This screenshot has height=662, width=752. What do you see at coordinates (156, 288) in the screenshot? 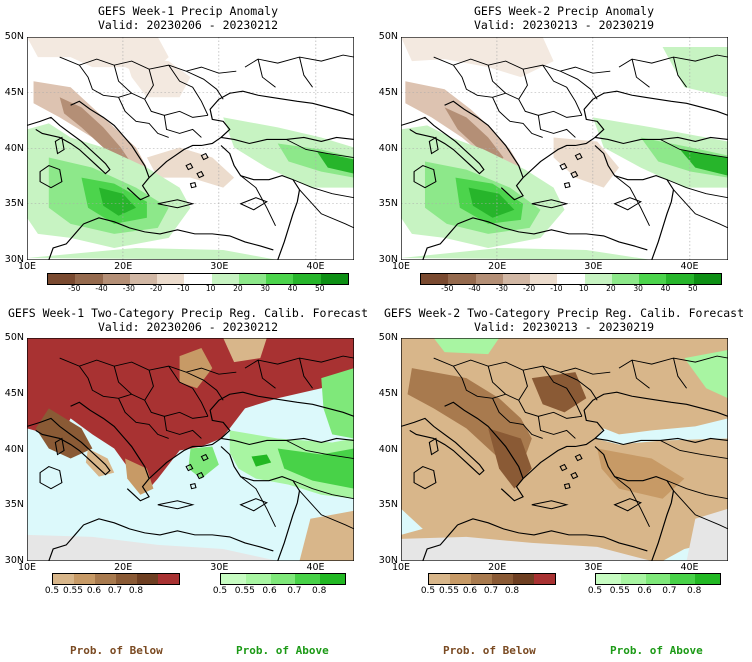
I see `legend-tick-label: -20` at bounding box center [156, 288].